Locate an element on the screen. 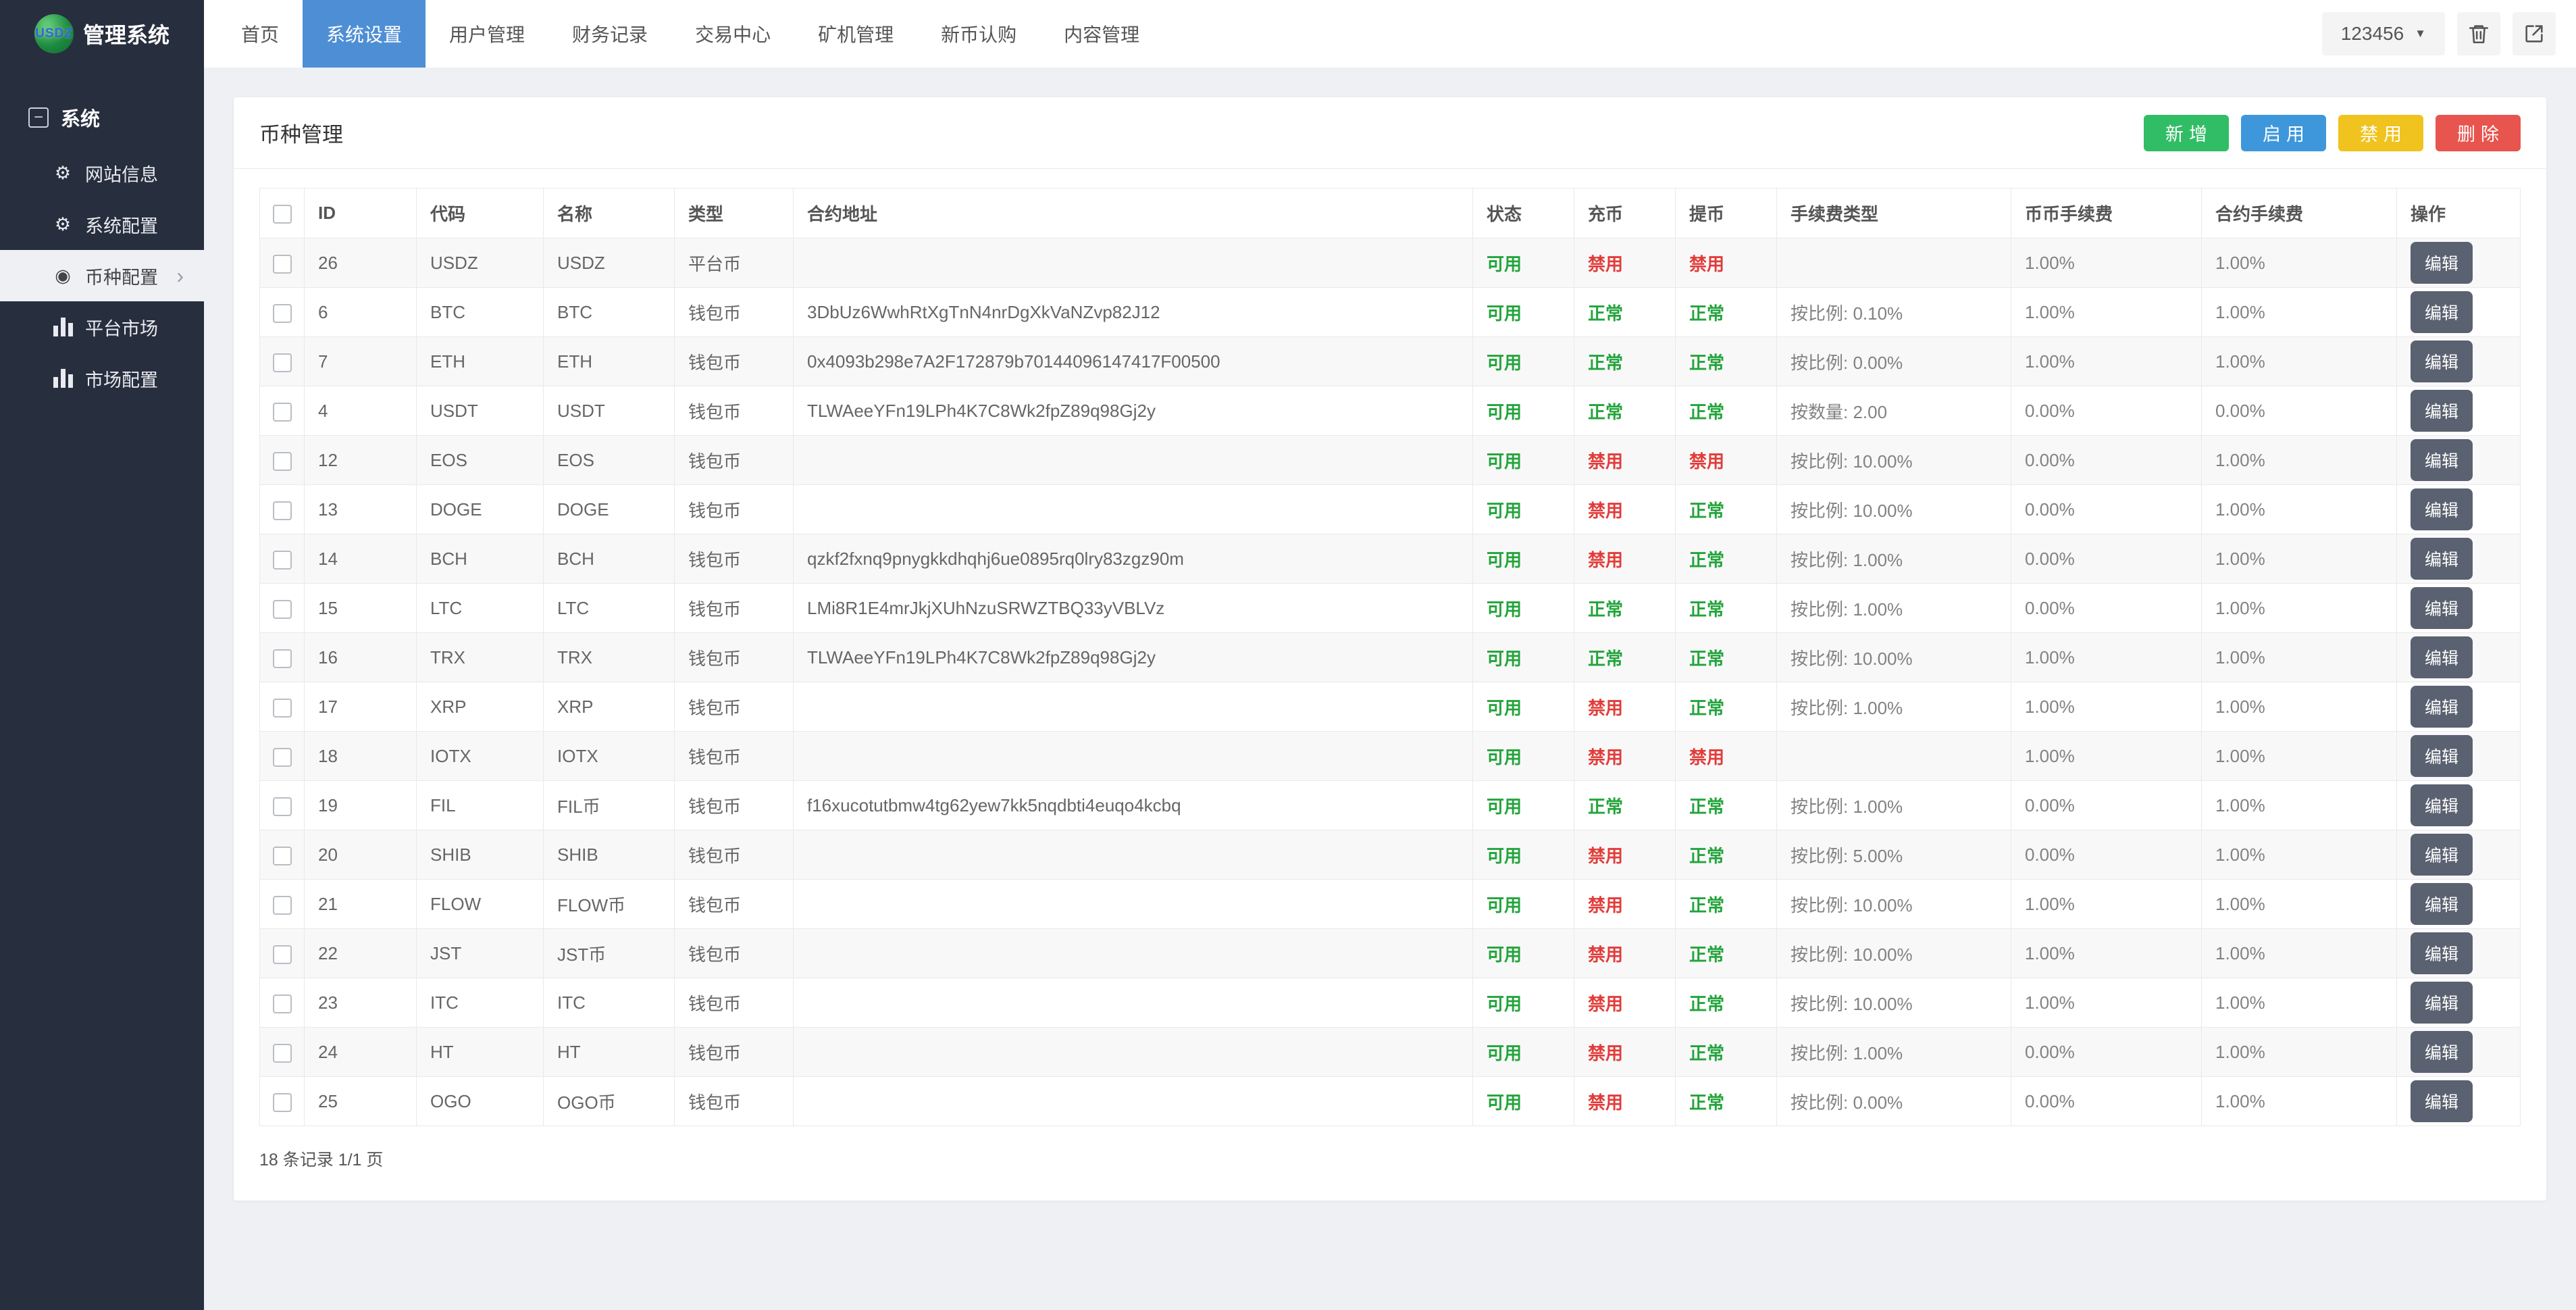 This screenshot has height=1310, width=2576. nav-item-交易中心: 交易中心 is located at coordinates (733, 34).